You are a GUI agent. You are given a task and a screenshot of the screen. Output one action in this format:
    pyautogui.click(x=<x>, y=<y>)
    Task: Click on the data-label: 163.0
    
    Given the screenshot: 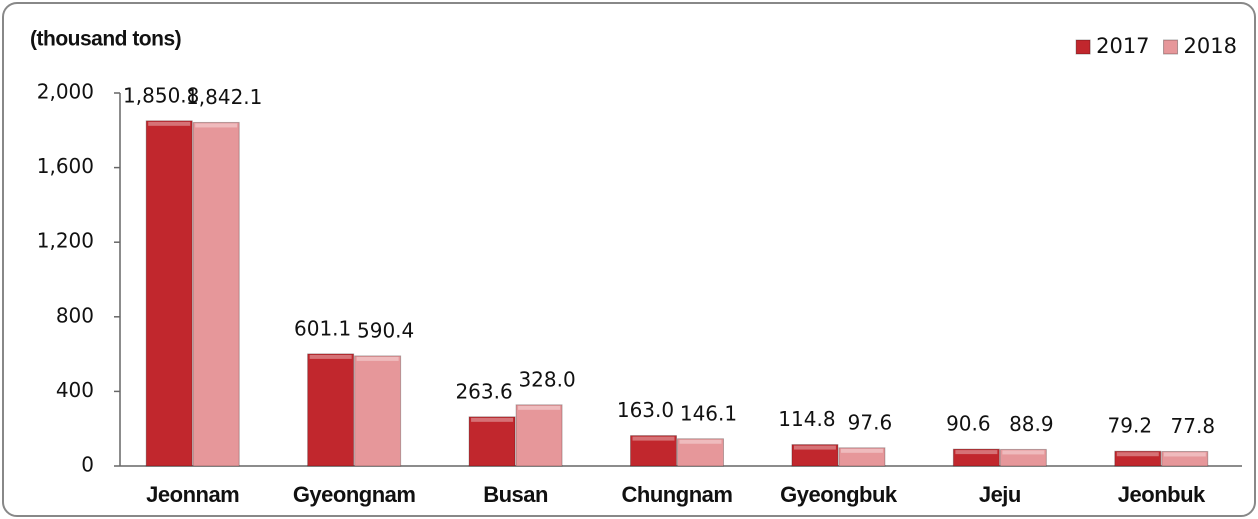 What is the action you would take?
    pyautogui.click(x=645, y=410)
    